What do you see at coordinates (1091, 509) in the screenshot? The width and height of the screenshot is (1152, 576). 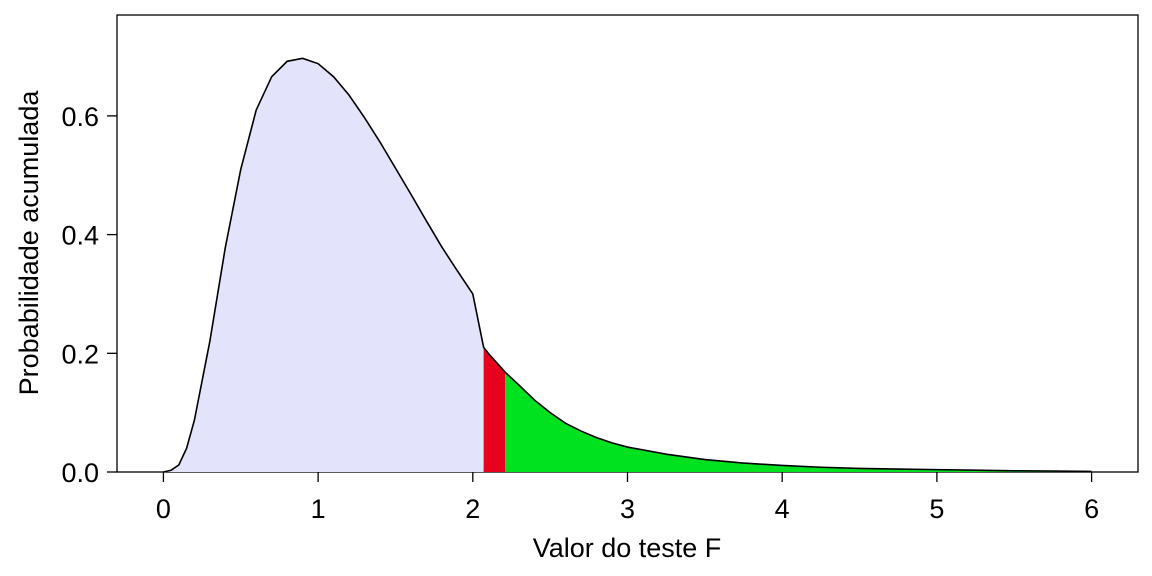 I see `x-tick-label: 6` at bounding box center [1091, 509].